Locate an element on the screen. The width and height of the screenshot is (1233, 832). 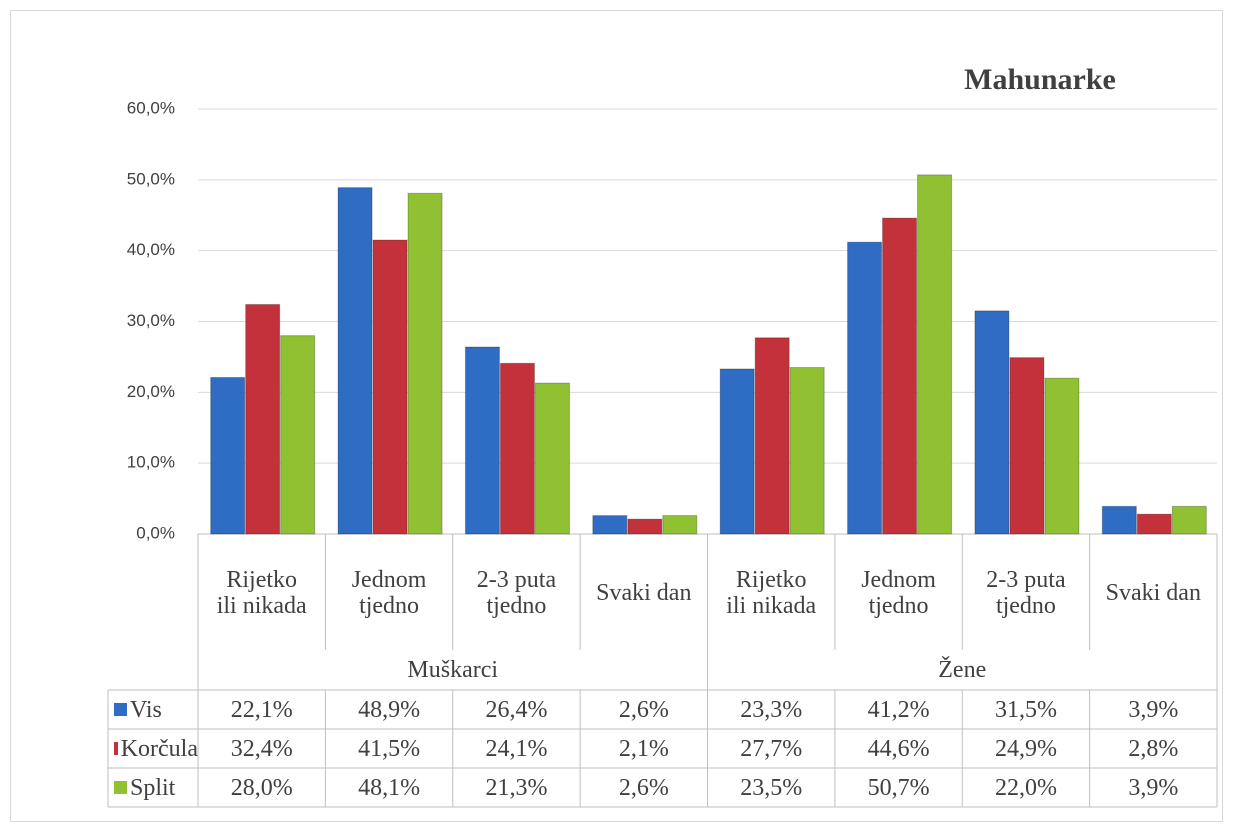
data-table-value: 32,4% is located at coordinates (261, 748).